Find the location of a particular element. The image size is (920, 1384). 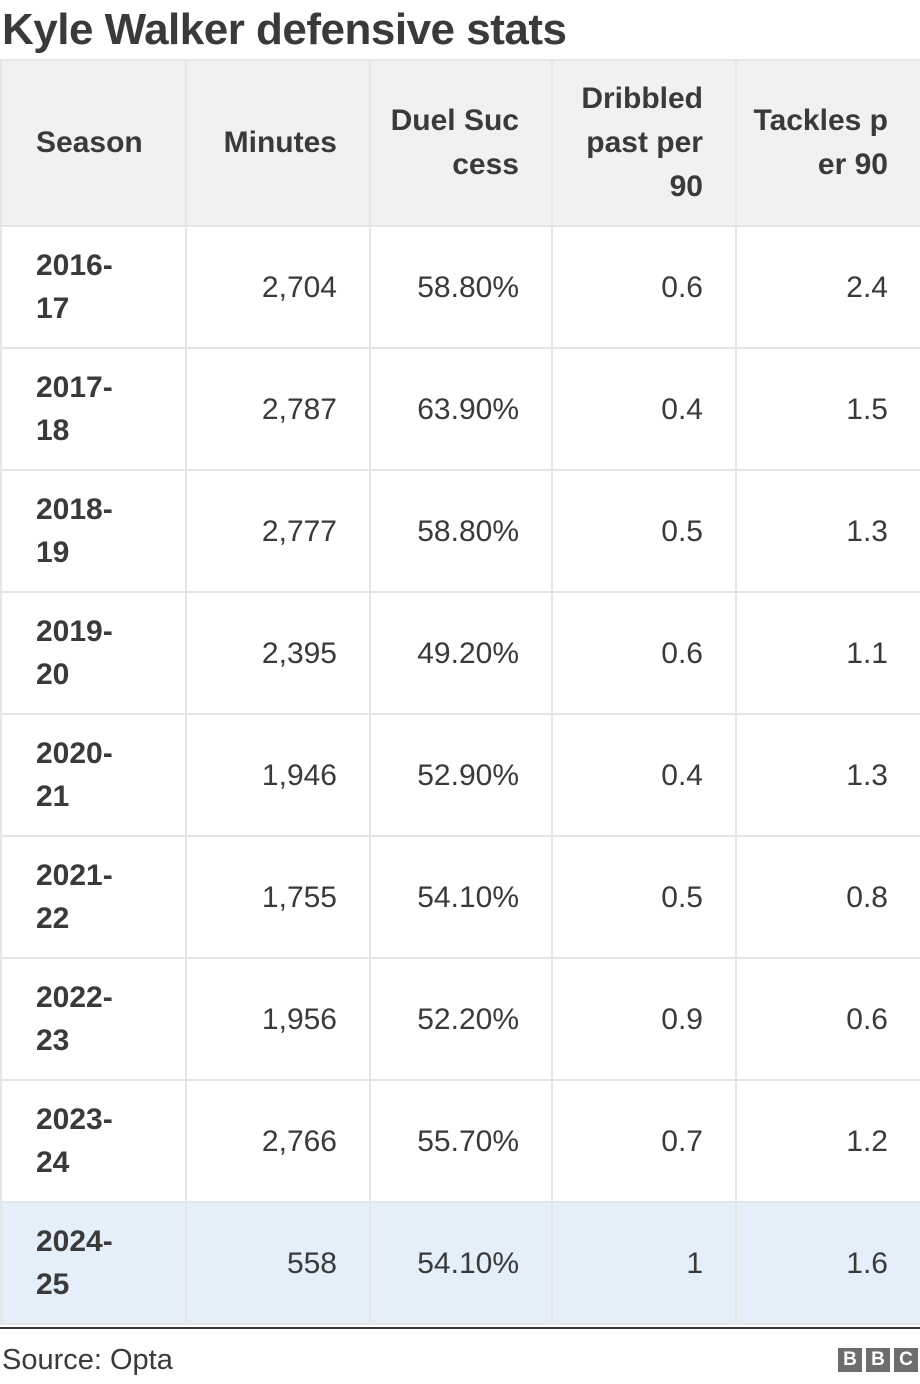

cell-duel-success: 63.90% is located at coordinates (461, 409).